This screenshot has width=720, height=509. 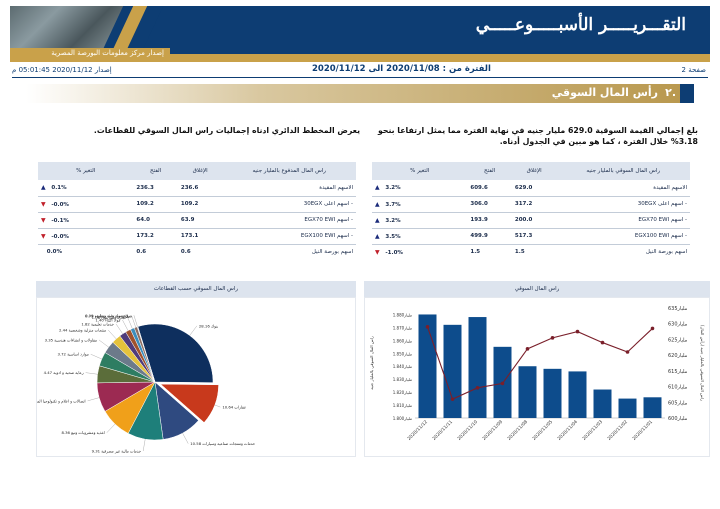 I want to click on cell-close: 317.2, so click(x=534, y=204).